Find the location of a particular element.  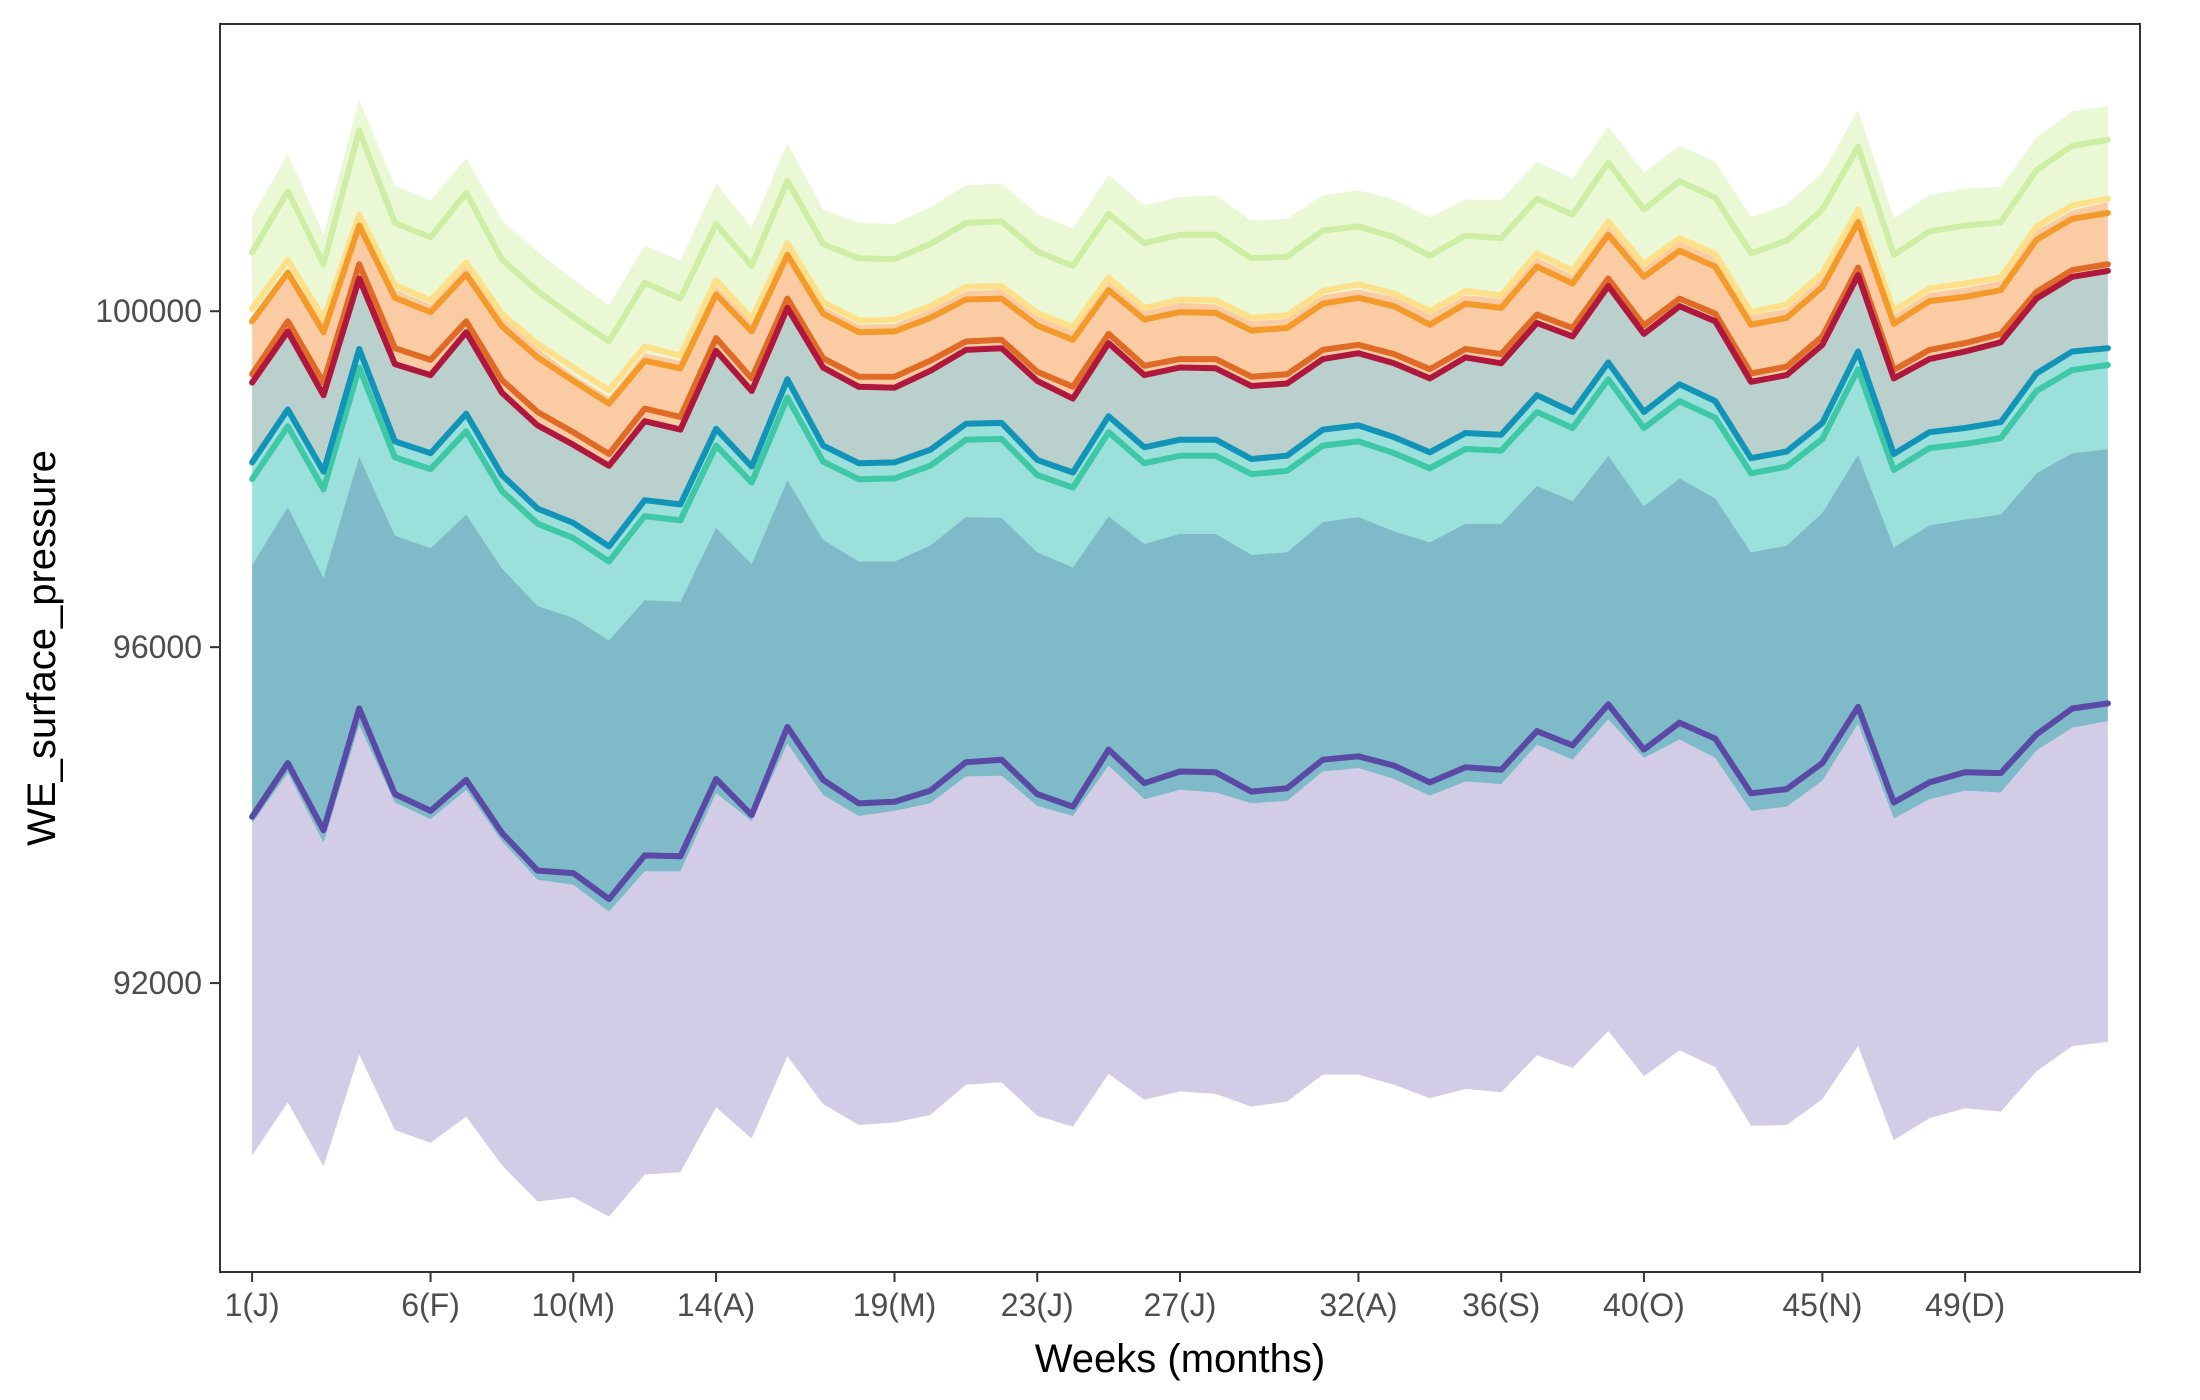

x-tick-label: 10(M) is located at coordinates (574, 1305).